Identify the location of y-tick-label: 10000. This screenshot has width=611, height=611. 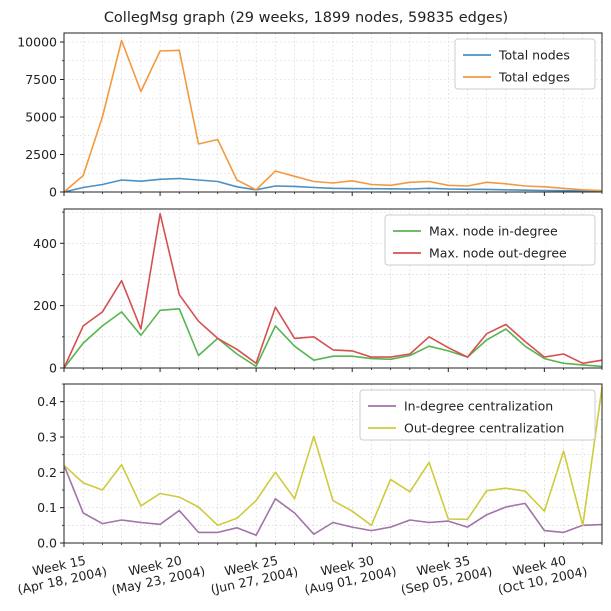
(37, 42).